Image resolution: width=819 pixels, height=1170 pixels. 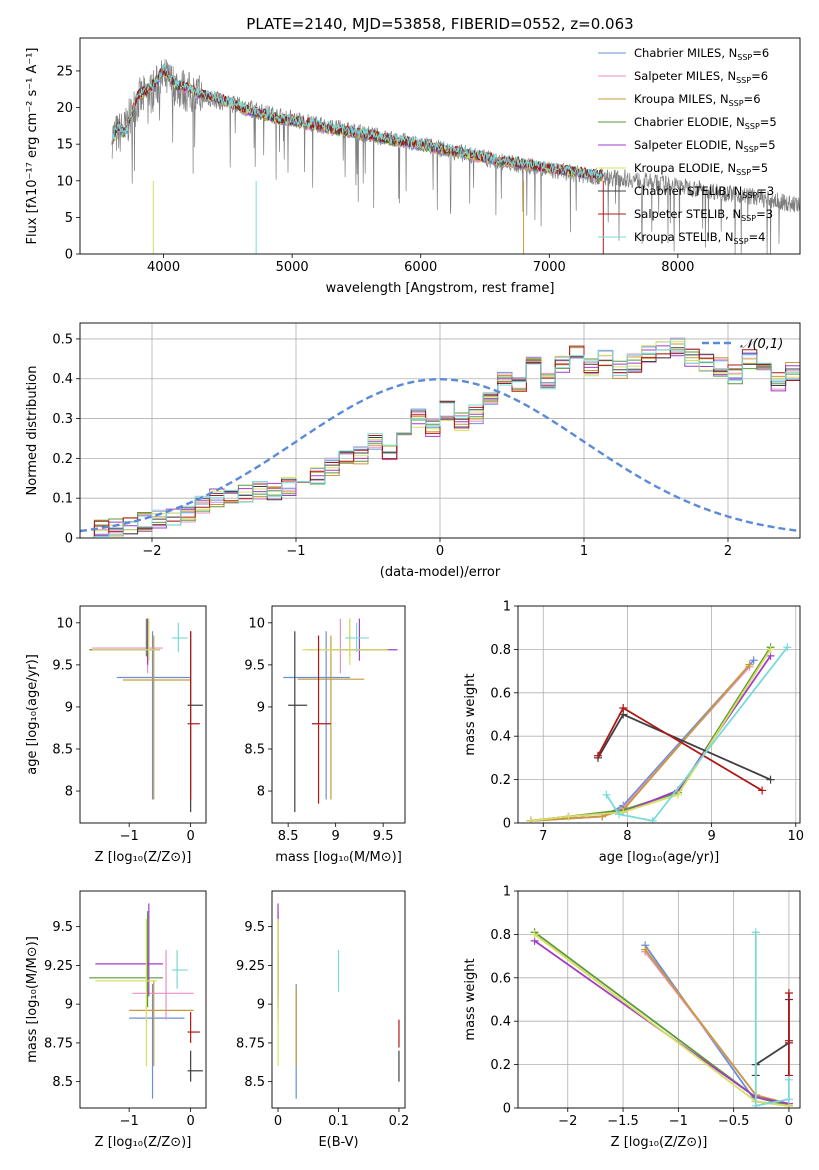 I want to click on legend-label: Kroupa STELIB, NSSP=4, so click(x=700, y=238).